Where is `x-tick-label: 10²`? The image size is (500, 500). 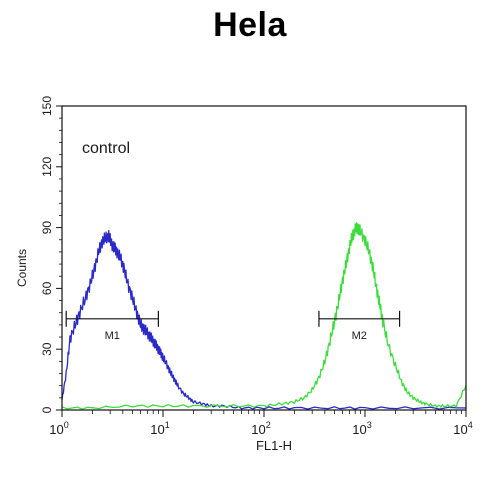 x-tick-label: 10² is located at coordinates (260, 428).